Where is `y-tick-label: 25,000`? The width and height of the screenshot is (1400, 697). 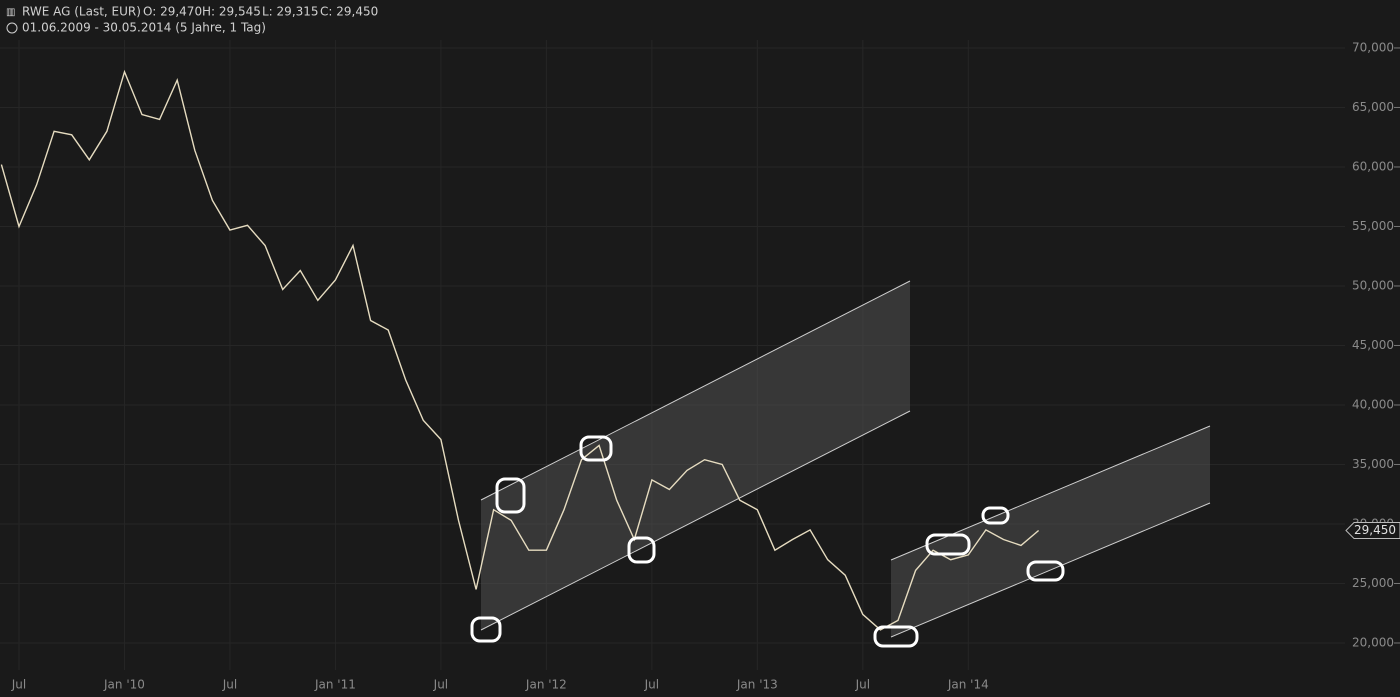 y-tick-label: 25,000 is located at coordinates (1373, 583).